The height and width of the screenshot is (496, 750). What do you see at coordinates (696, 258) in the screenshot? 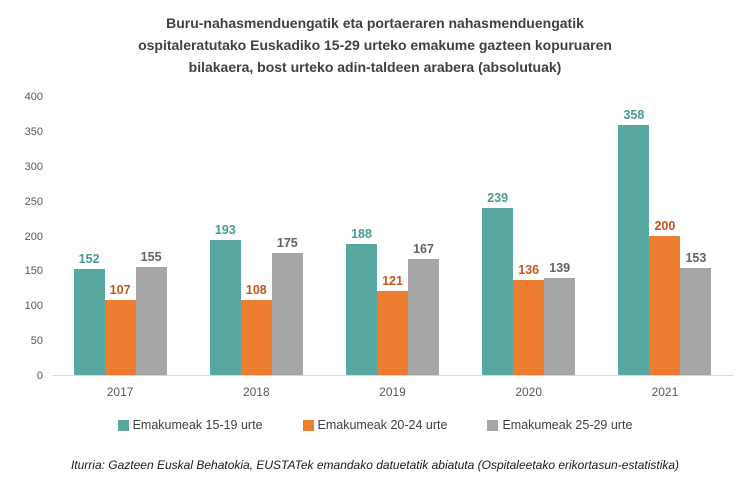
I see `bar-value-label: 153` at bounding box center [696, 258].